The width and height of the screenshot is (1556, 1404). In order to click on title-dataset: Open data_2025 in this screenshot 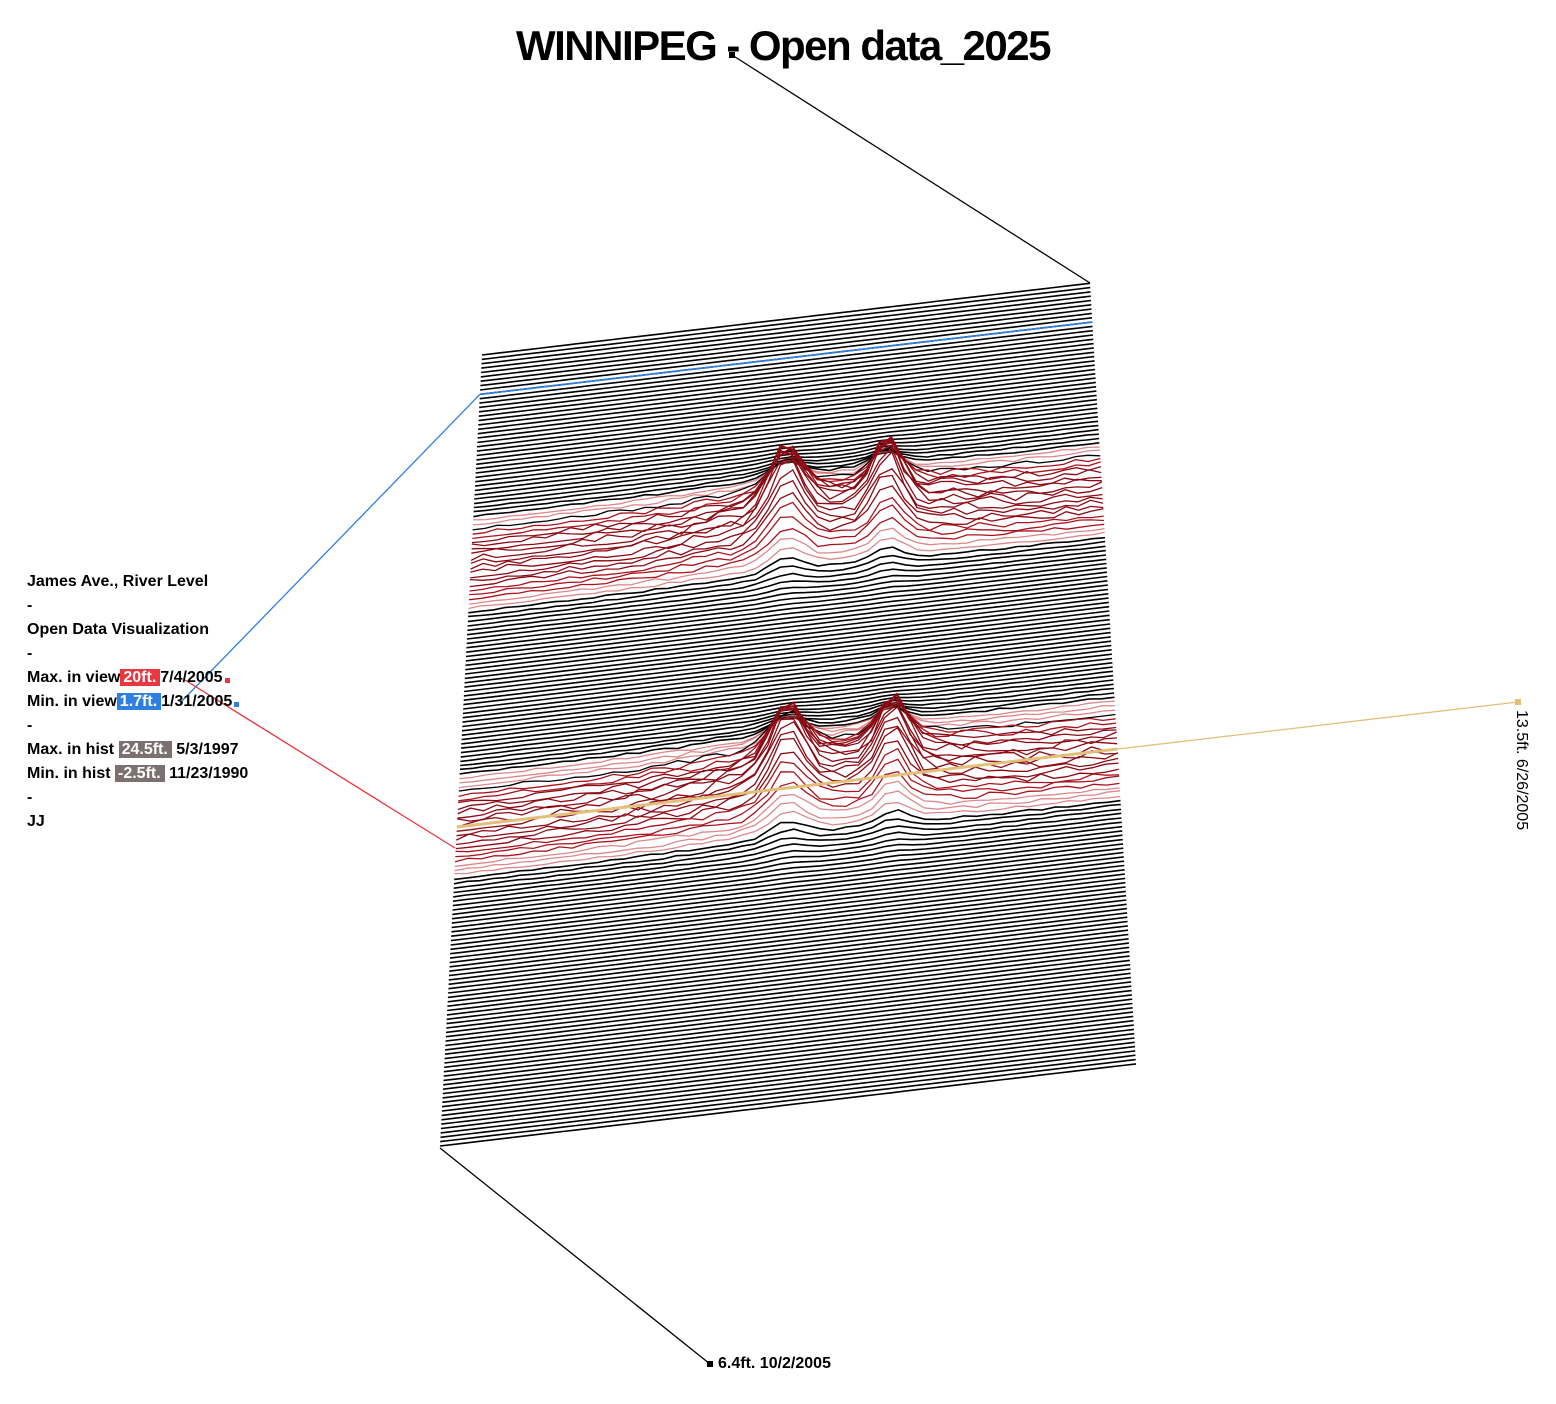, I will do `click(900, 45)`.